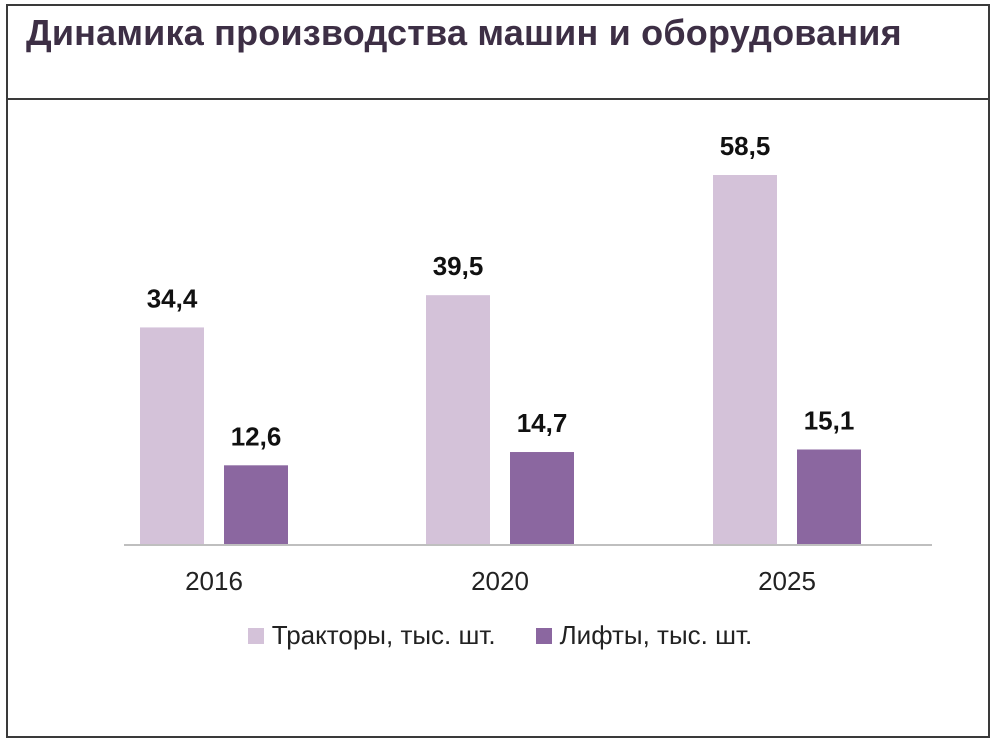 The image size is (1000, 748). I want to click on legend: Тракторы, тыс. шт. Лифты, тыс. шт., so click(500, 635).